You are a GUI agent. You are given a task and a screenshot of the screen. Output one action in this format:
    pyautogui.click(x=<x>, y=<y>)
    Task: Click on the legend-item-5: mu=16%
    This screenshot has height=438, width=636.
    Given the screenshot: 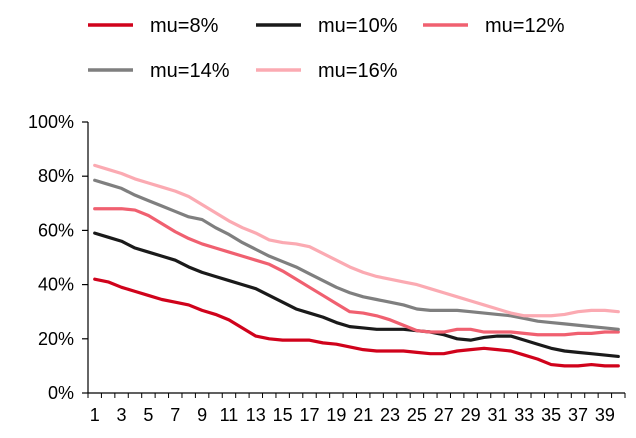 What is the action you would take?
    pyautogui.click(x=327, y=71)
    